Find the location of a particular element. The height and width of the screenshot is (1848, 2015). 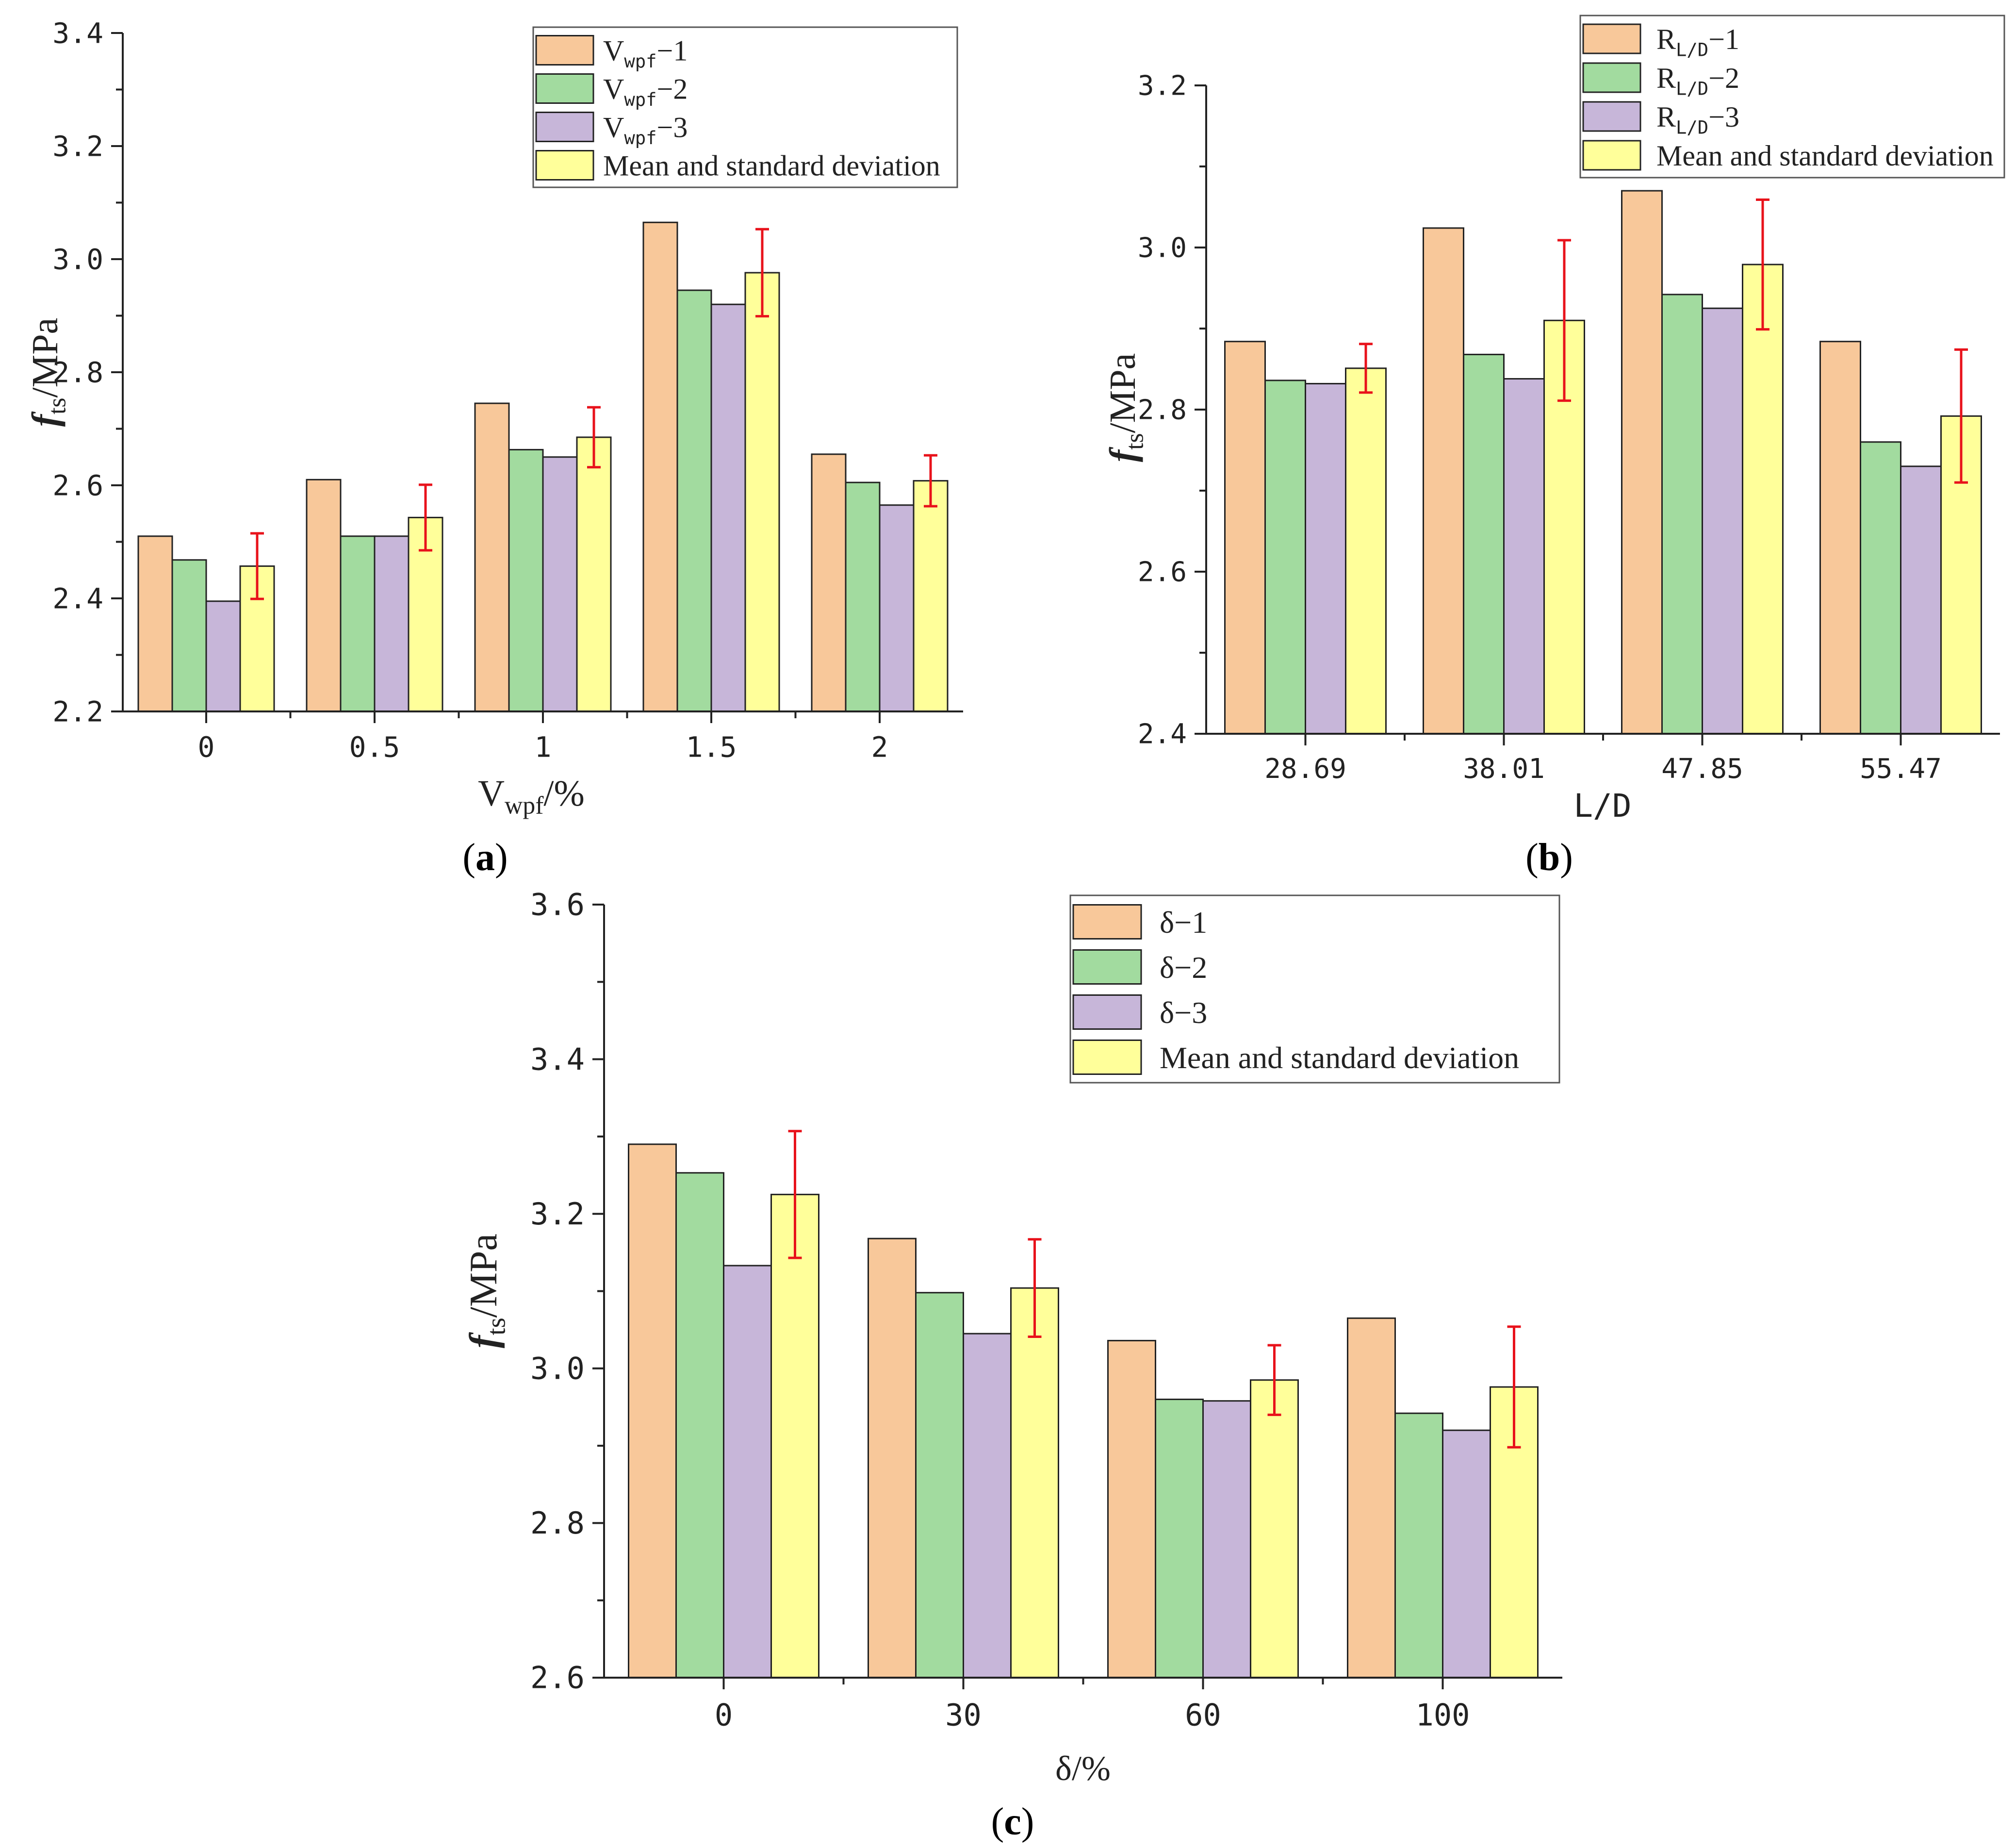

y-tick-label-a-5: 3.2 is located at coordinates (78, 146).